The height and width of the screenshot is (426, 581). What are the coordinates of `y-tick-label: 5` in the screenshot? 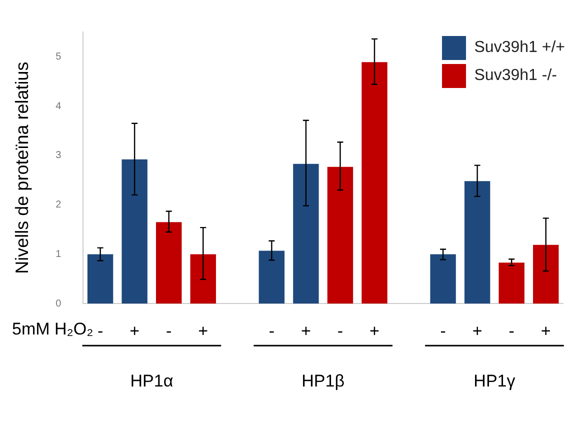 It's located at (59, 56).